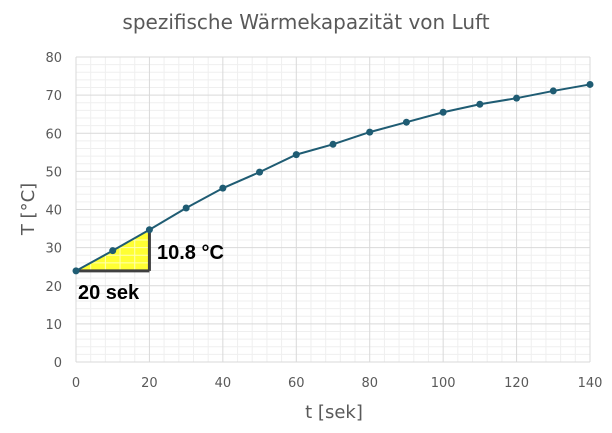 This screenshot has height=433, width=612. I want to click on x-tick-label: 0, so click(76, 383).